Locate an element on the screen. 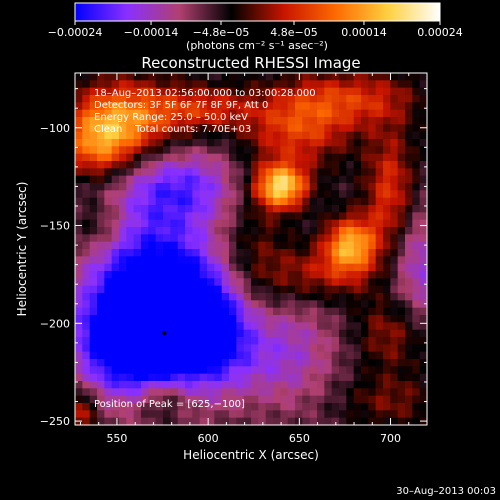 The image size is (500, 500). y-axis-label: Heliocentric Y (arcsec) is located at coordinates (22, 249).